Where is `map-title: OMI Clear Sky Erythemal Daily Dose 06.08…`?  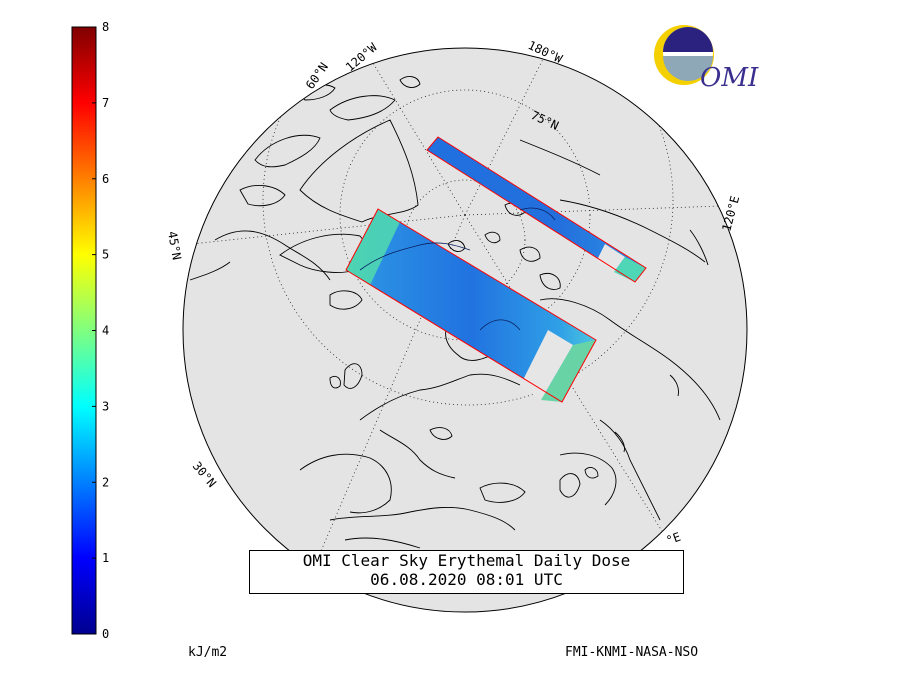
map-title: OMI Clear Sky Erythemal Daily Dose 06.08… is located at coordinates (466, 572).